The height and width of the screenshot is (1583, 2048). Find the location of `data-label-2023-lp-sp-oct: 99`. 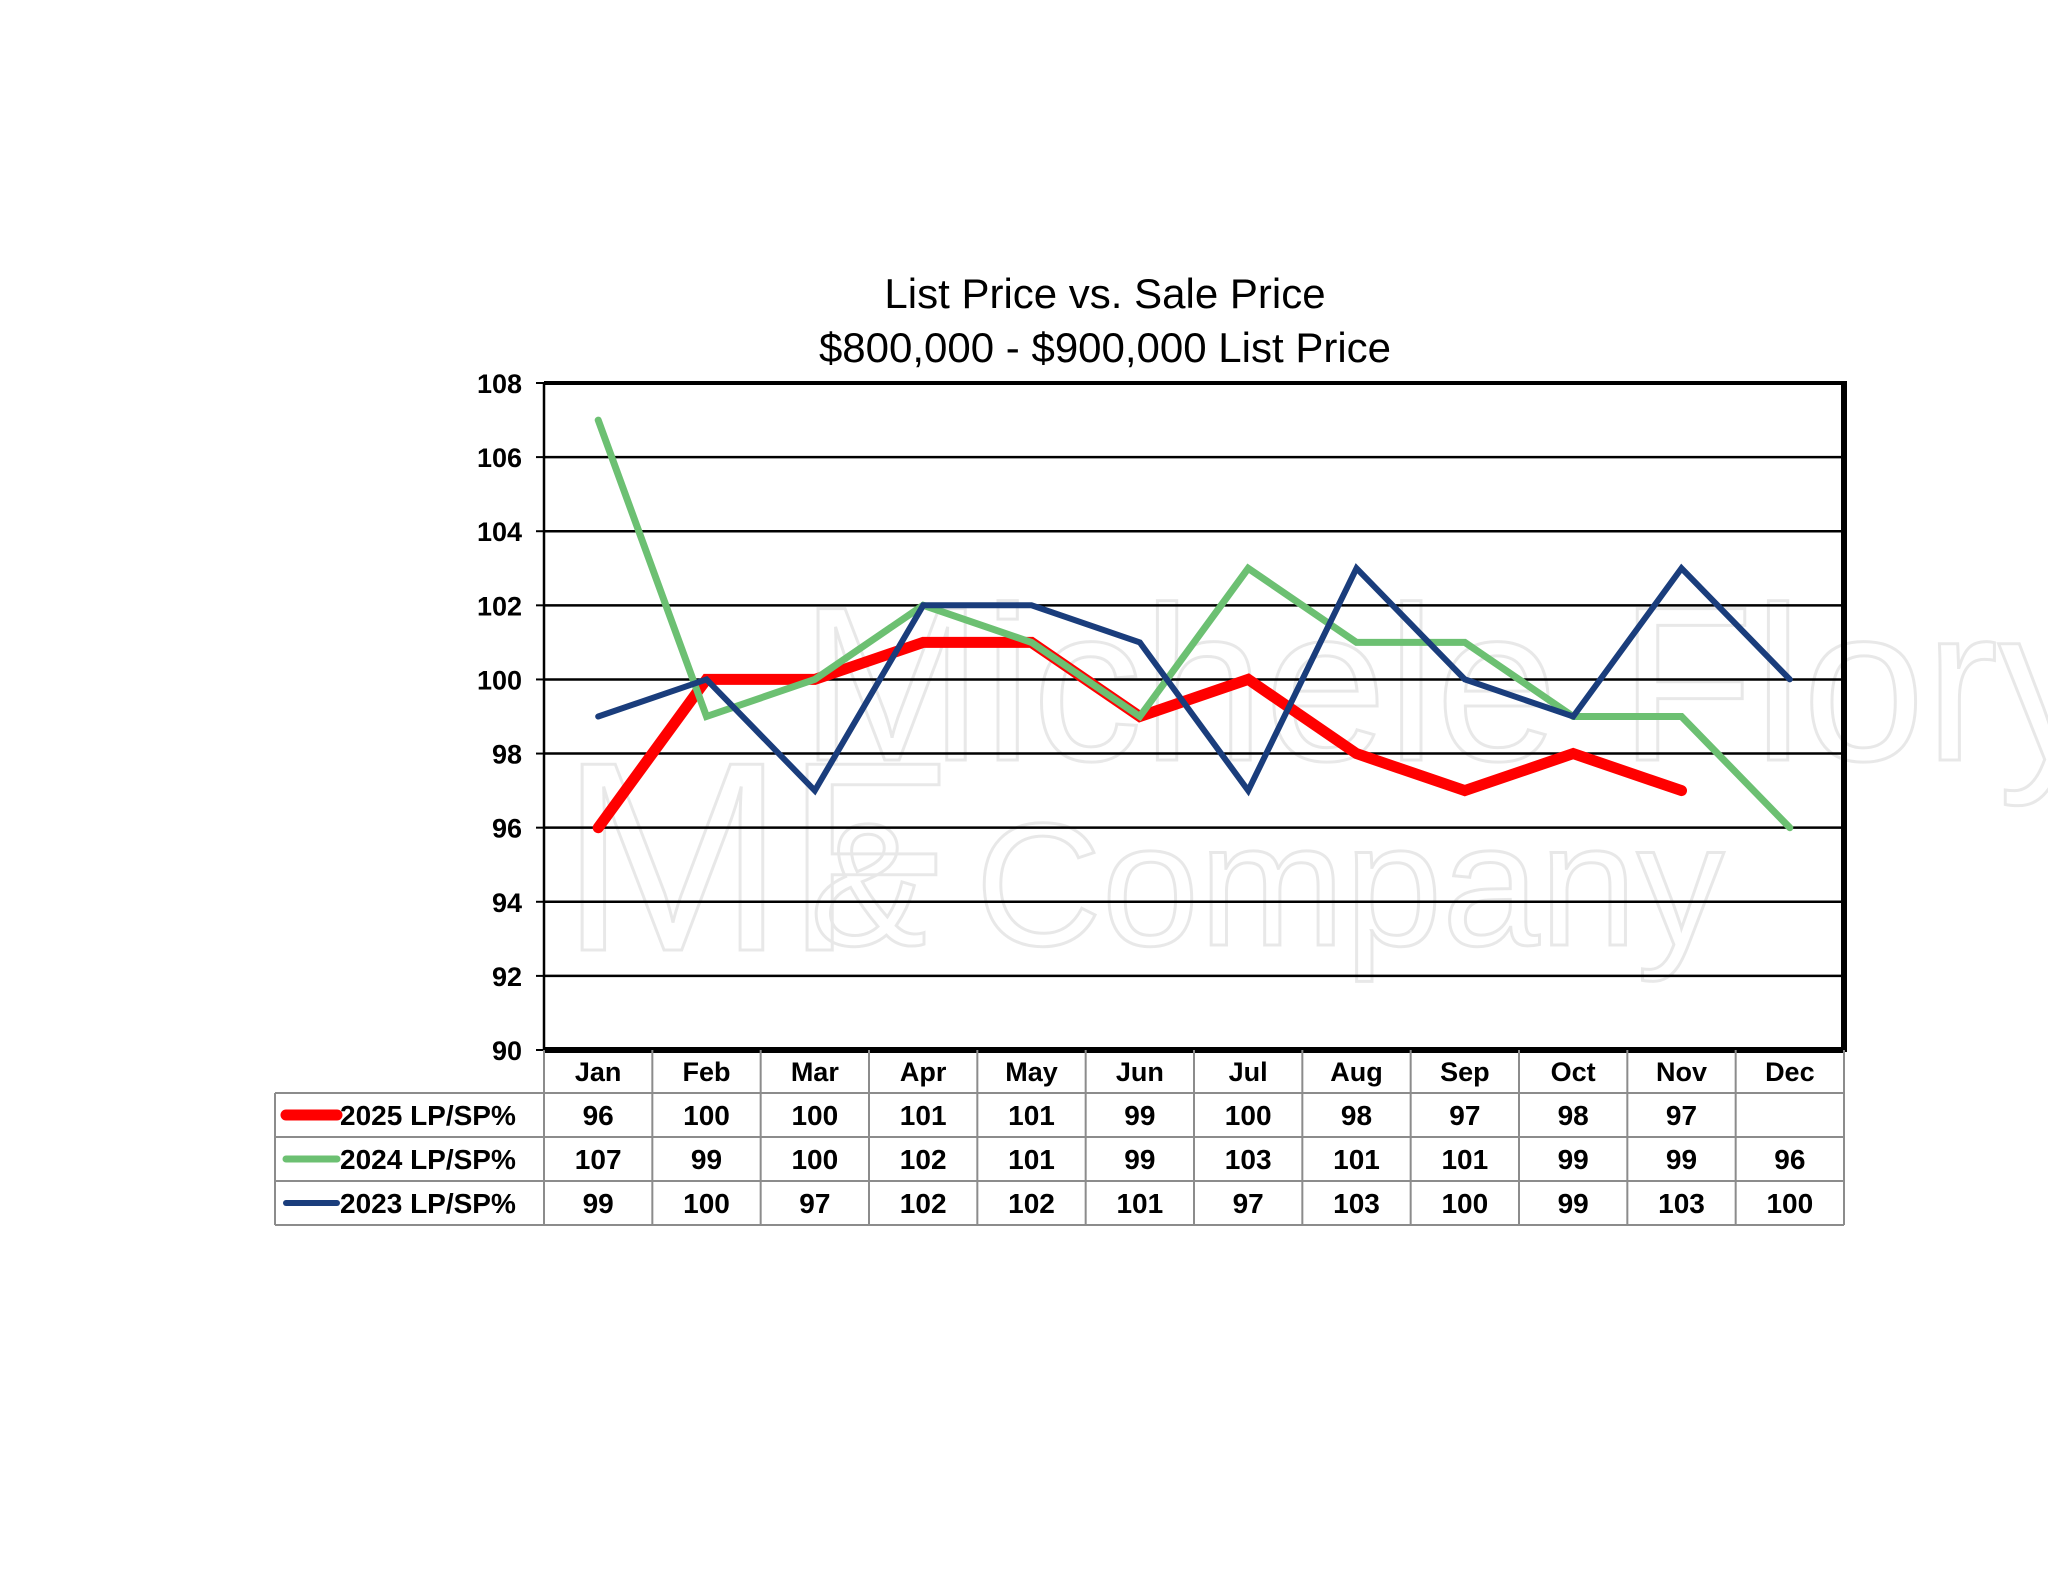

data-label-2023-lp-sp-oct: 99 is located at coordinates (1573, 1203).